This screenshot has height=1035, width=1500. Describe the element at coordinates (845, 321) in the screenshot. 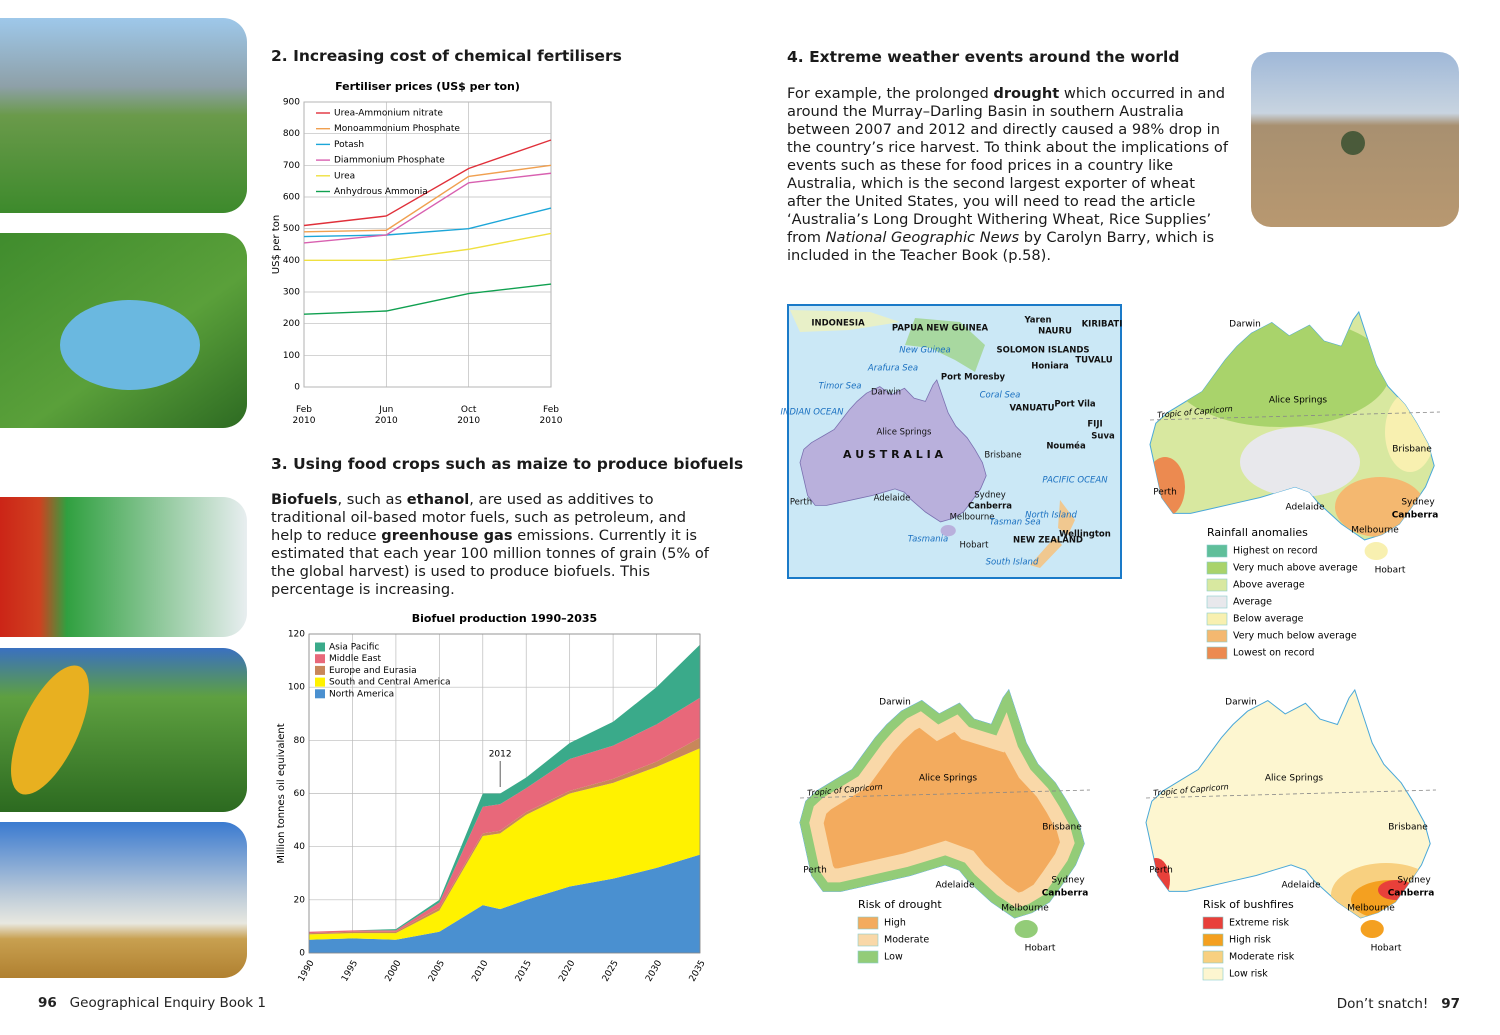

I see `indonesia-land` at that location.